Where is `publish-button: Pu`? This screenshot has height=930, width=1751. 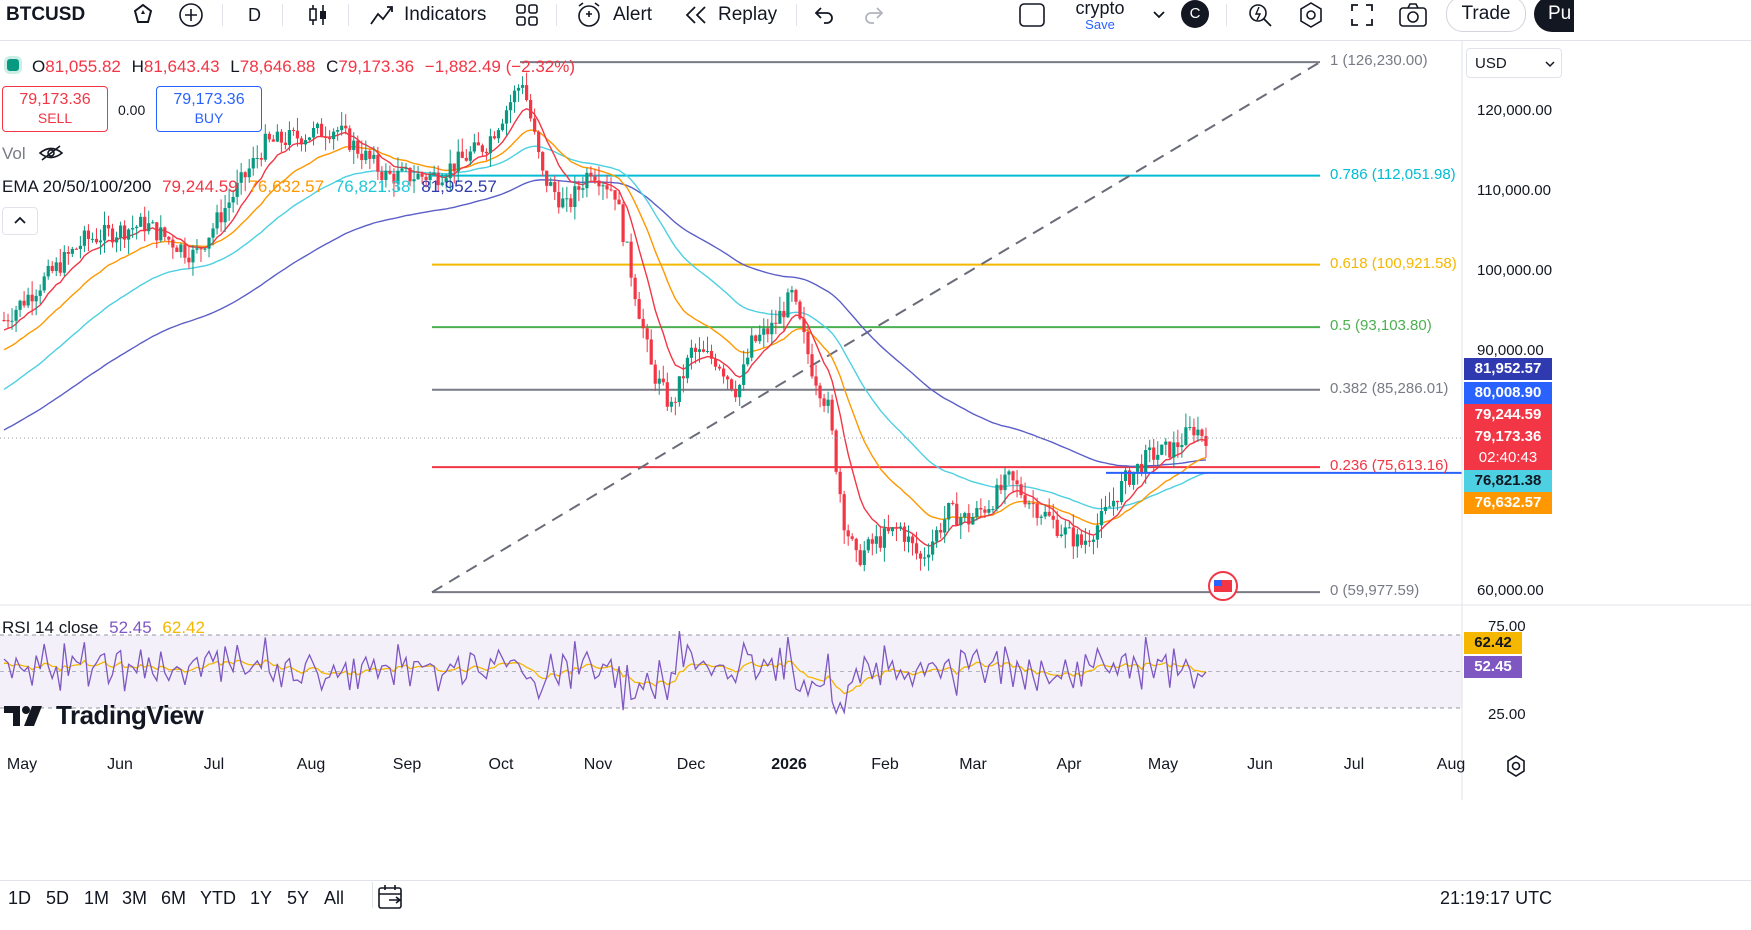 publish-button: Pu is located at coordinates (1554, 16).